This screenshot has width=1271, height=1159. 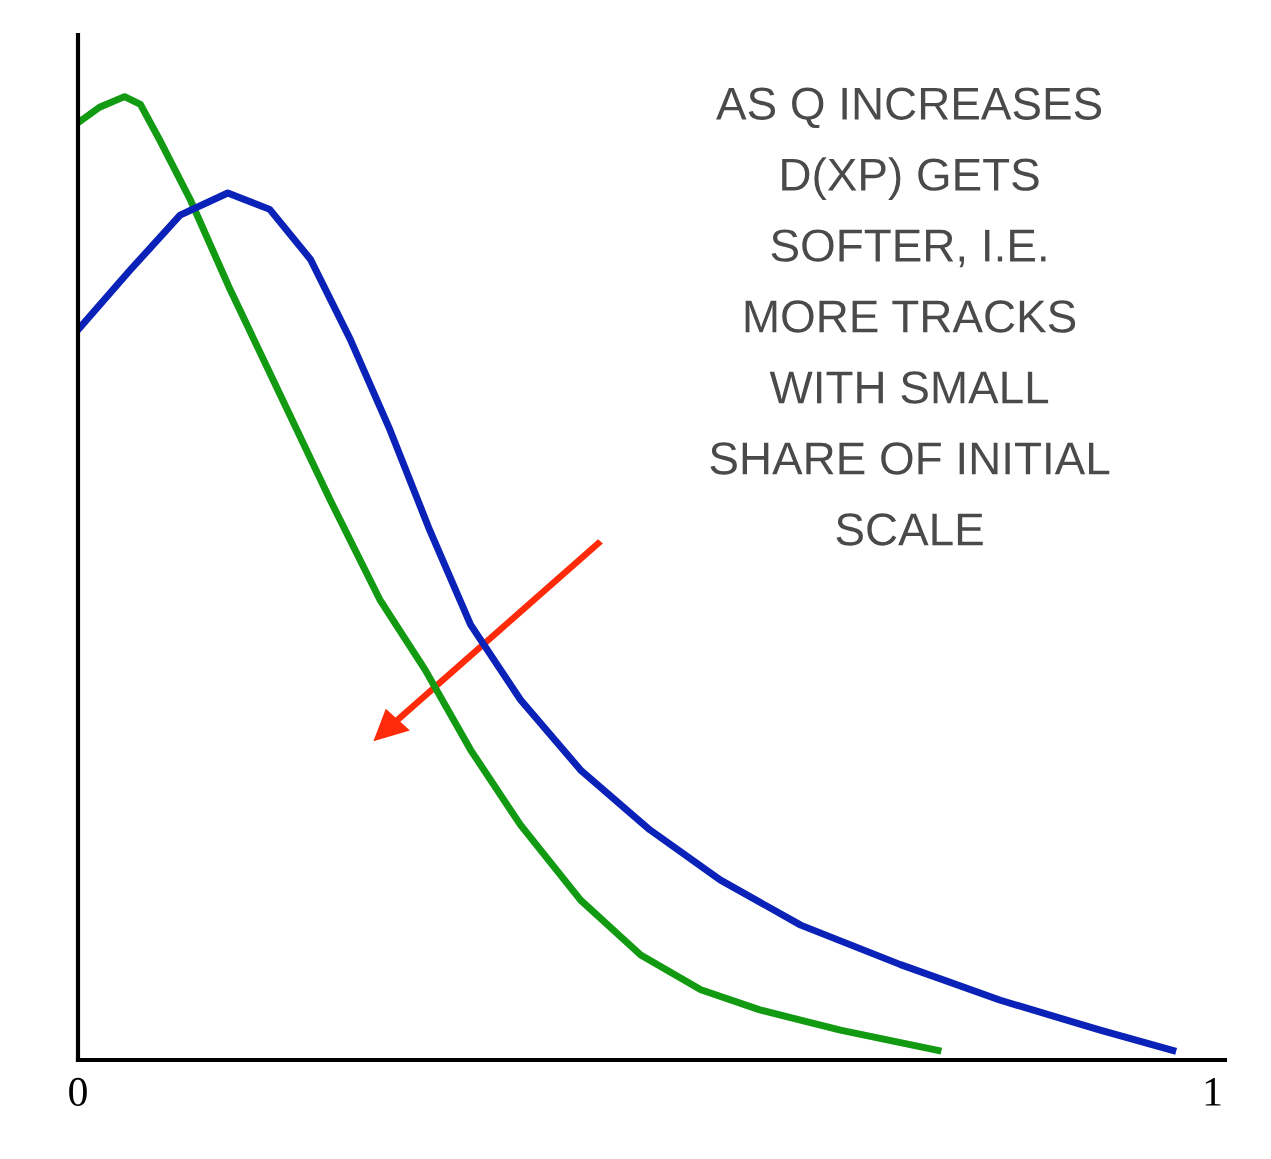 I want to click on x-tick-label: 0, so click(x=78, y=1091).